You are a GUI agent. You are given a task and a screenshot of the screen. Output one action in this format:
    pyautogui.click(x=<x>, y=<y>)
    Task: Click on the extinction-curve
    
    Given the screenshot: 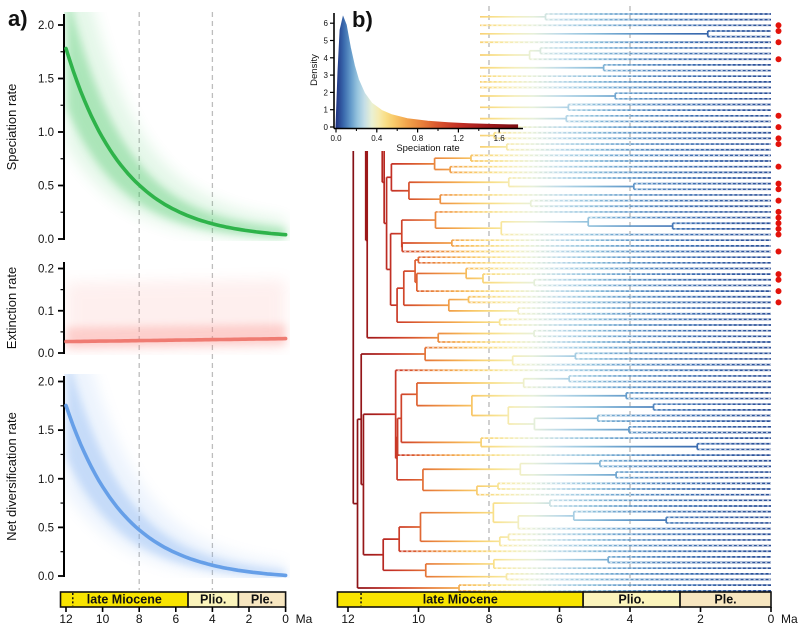 What is the action you would take?
    pyautogui.click(x=176, y=340)
    